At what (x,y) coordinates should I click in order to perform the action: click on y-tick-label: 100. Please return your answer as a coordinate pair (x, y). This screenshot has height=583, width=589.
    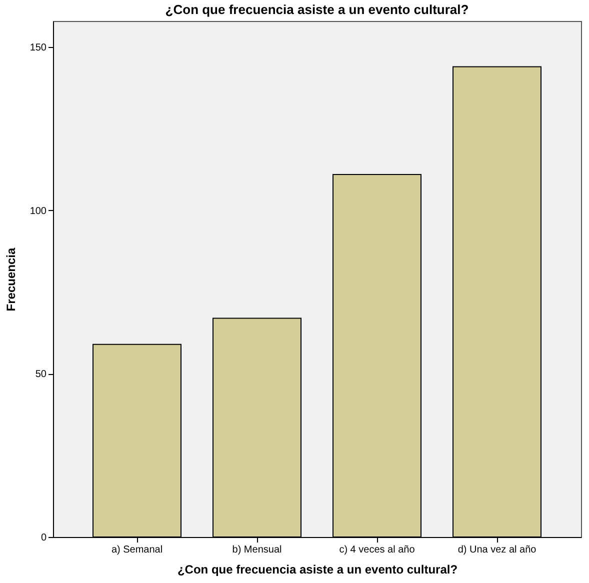
    Looking at the image, I should click on (38, 211).